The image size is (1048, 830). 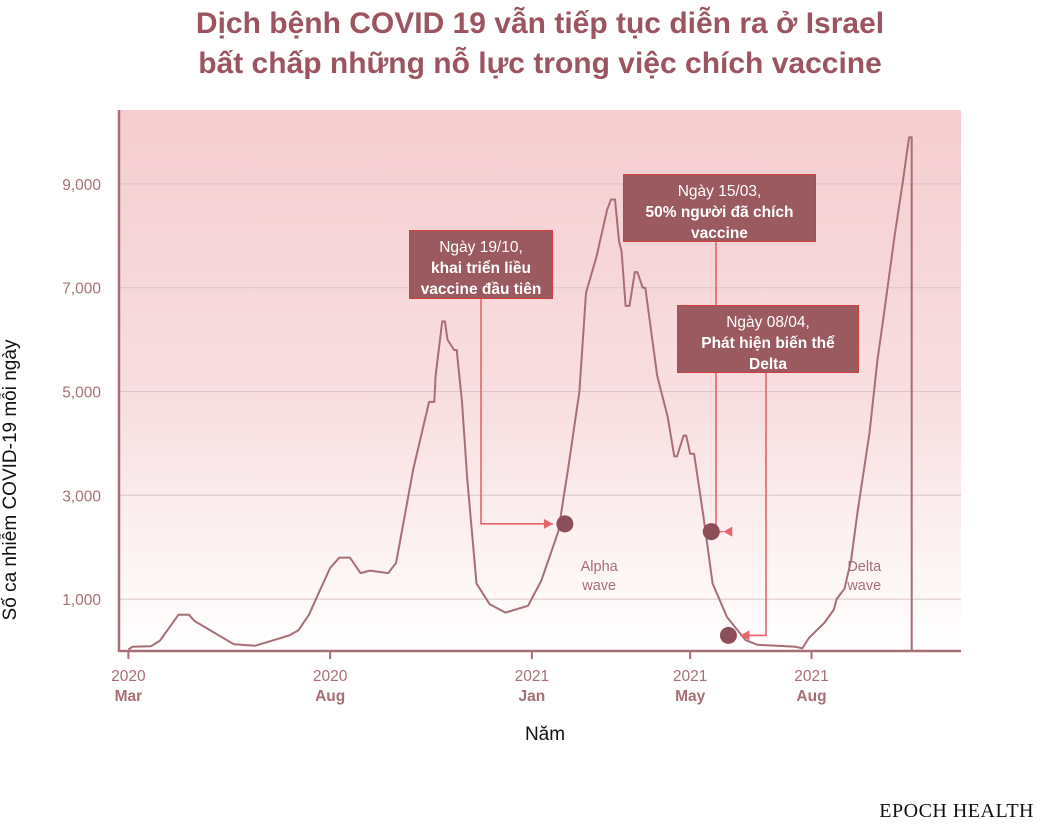 I want to click on callout-half-vaccinated: Ngày 15/03, 50% người đã chích vaccine, so click(x=719, y=208).